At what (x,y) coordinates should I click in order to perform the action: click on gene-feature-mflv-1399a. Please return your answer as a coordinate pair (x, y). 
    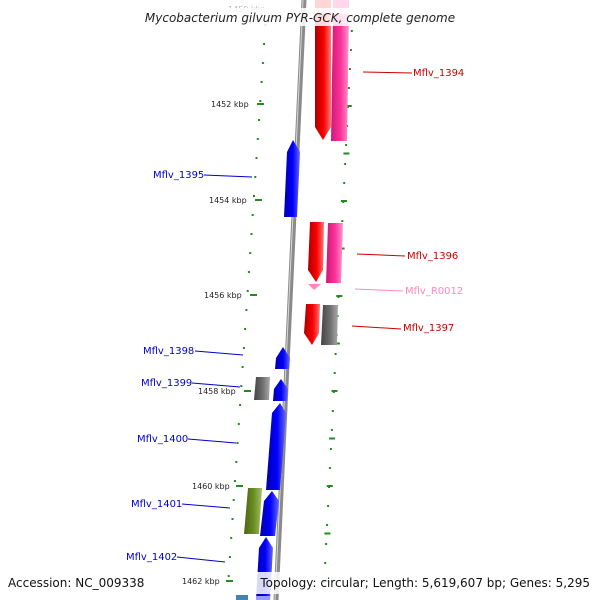
    Looking at the image, I should click on (262, 388).